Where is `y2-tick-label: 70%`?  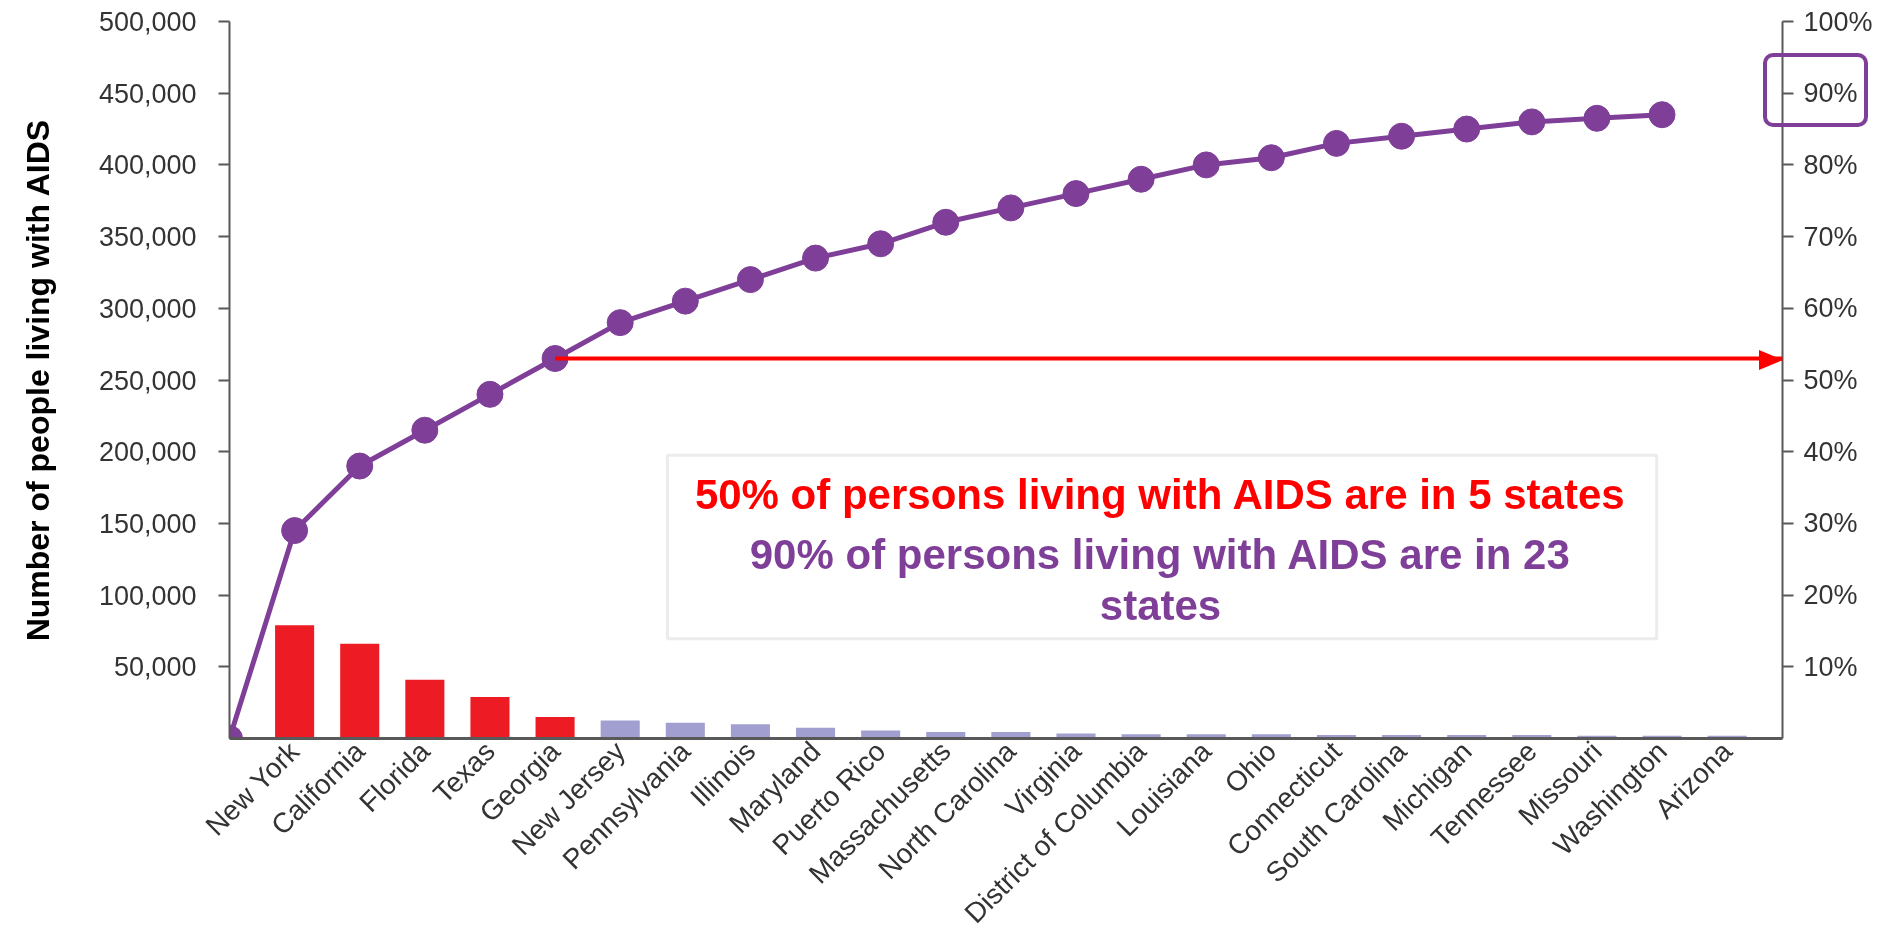
y2-tick-label: 70% is located at coordinates (1830, 236).